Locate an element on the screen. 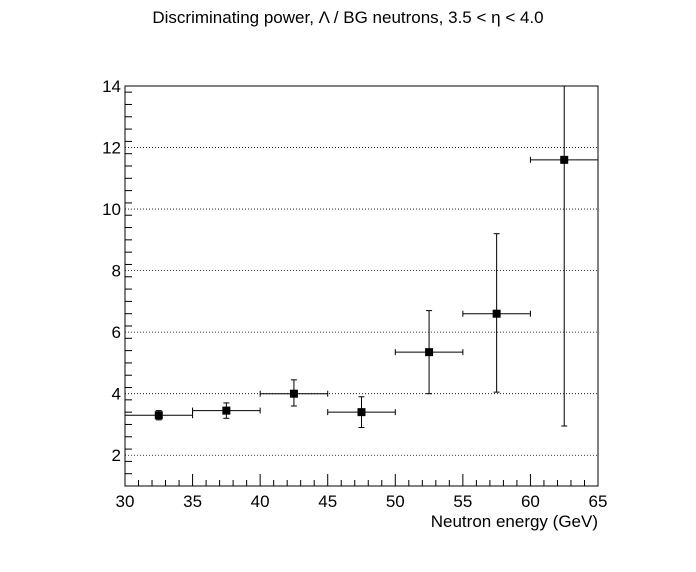 The image size is (696, 572). y-tick-label: 8 is located at coordinates (116, 271).